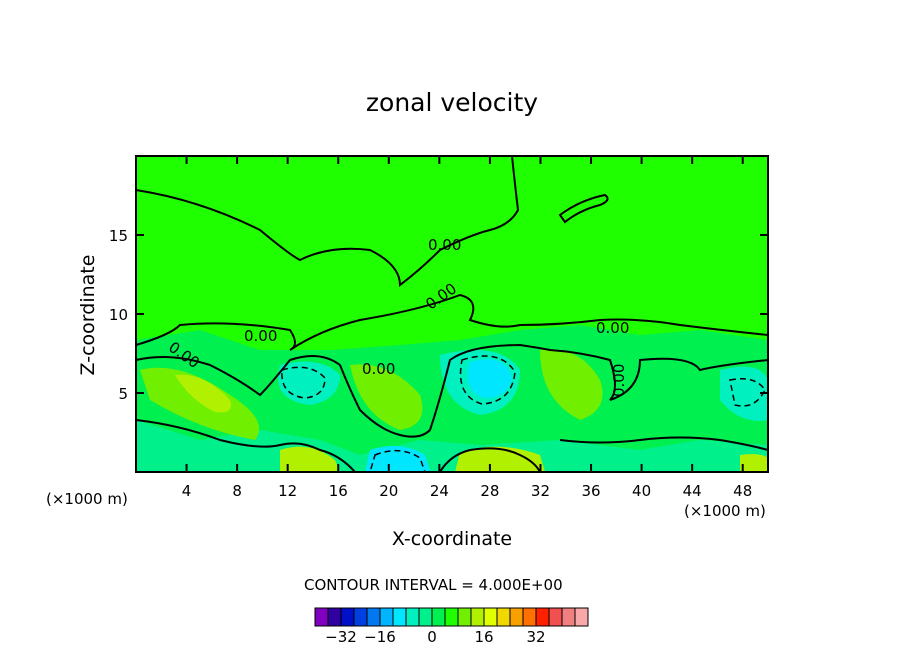  Describe the element at coordinates (123, 394) in the screenshot. I see `y-tick-label: 5` at that location.